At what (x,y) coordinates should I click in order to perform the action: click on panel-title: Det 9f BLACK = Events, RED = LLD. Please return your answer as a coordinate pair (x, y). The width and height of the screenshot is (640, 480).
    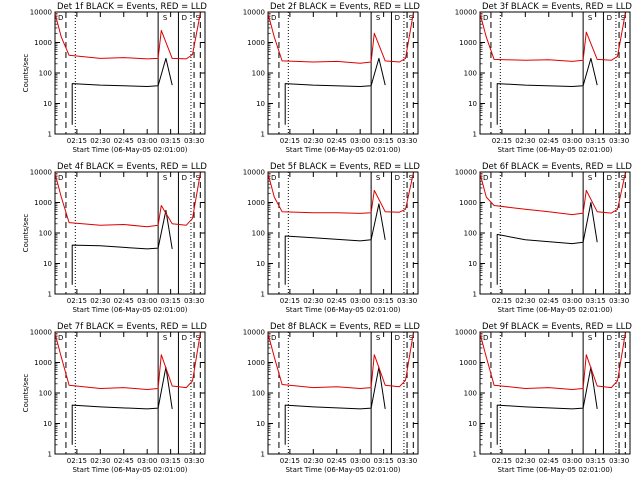
    Looking at the image, I should click on (557, 327).